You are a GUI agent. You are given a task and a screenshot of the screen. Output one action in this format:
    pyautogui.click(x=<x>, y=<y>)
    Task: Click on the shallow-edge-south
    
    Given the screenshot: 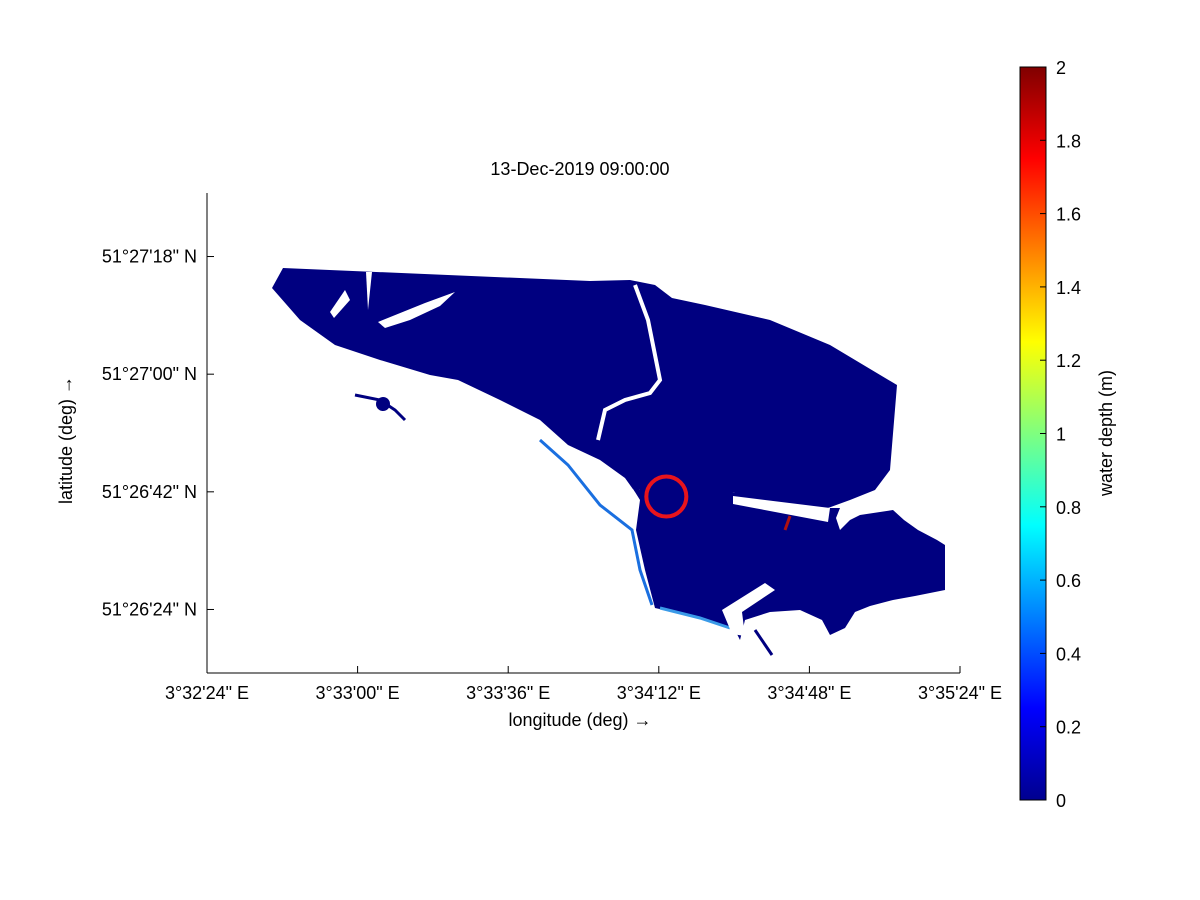 What is the action you would take?
    pyautogui.click(x=695, y=618)
    